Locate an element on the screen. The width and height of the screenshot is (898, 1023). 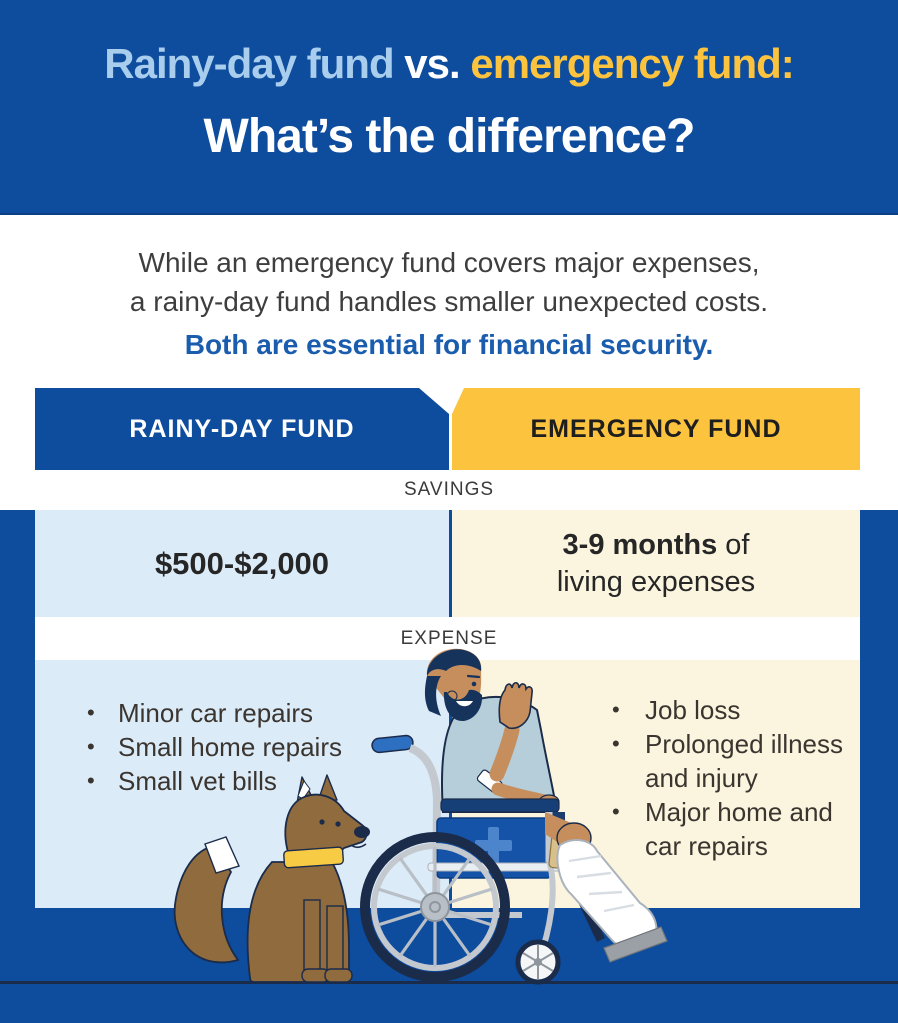
list-item: • Small vet bills is located at coordinates (182, 781).